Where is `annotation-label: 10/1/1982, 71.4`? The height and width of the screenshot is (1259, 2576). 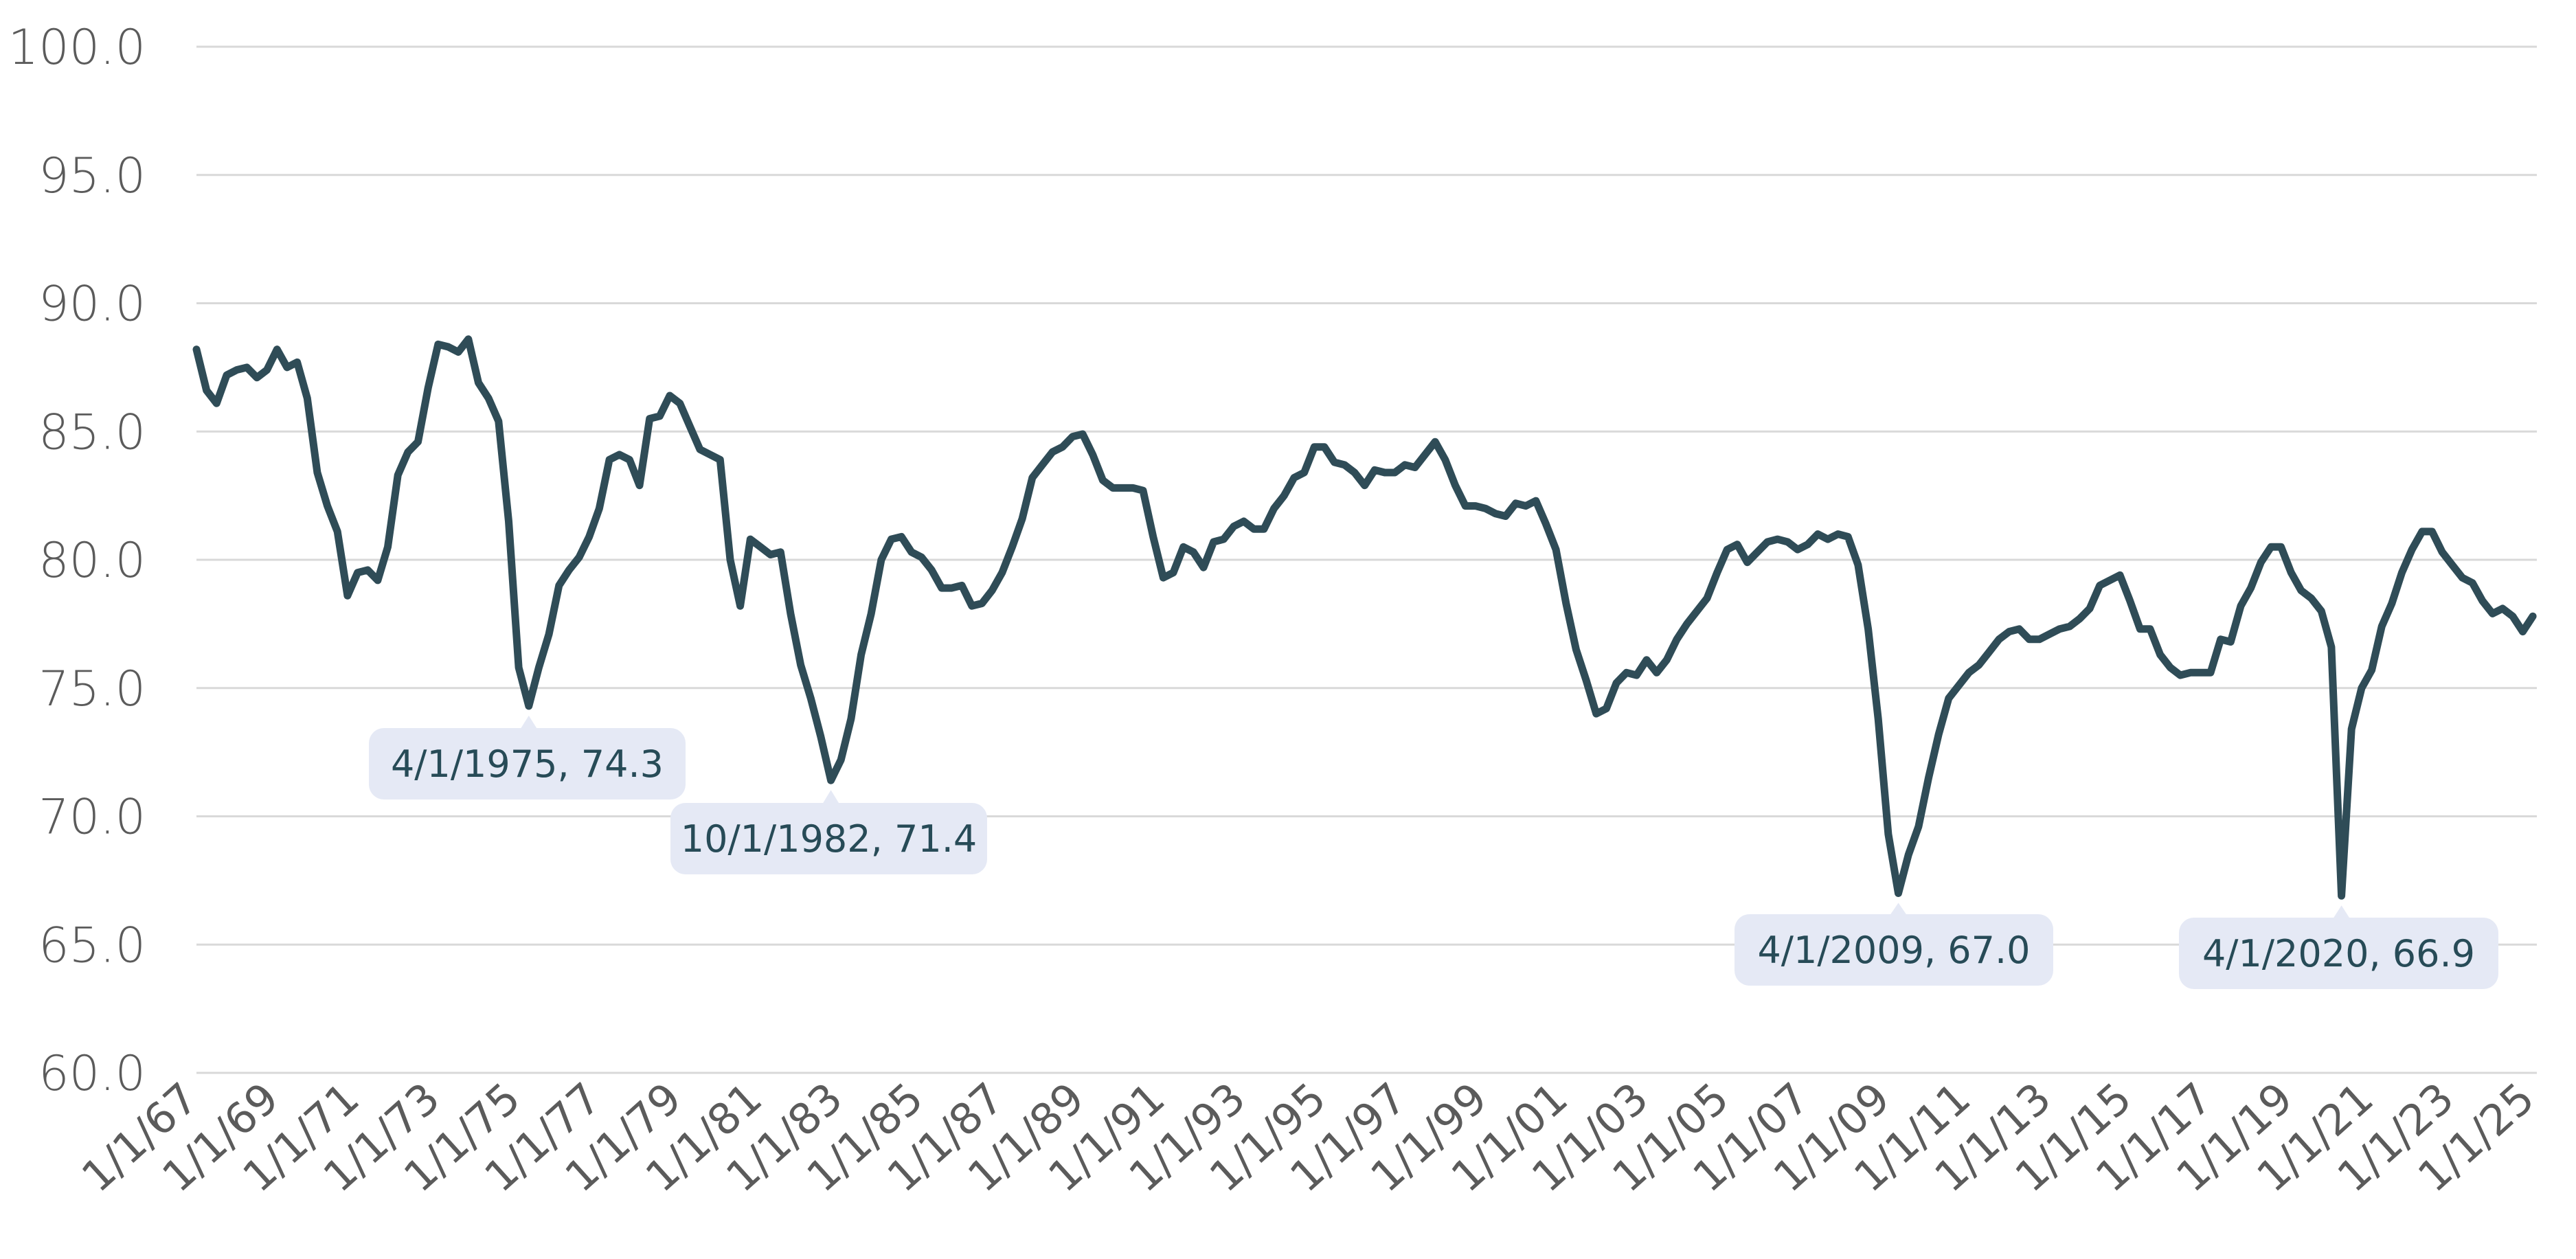
annotation-label: 10/1/1982, 71.4 is located at coordinates (829, 839).